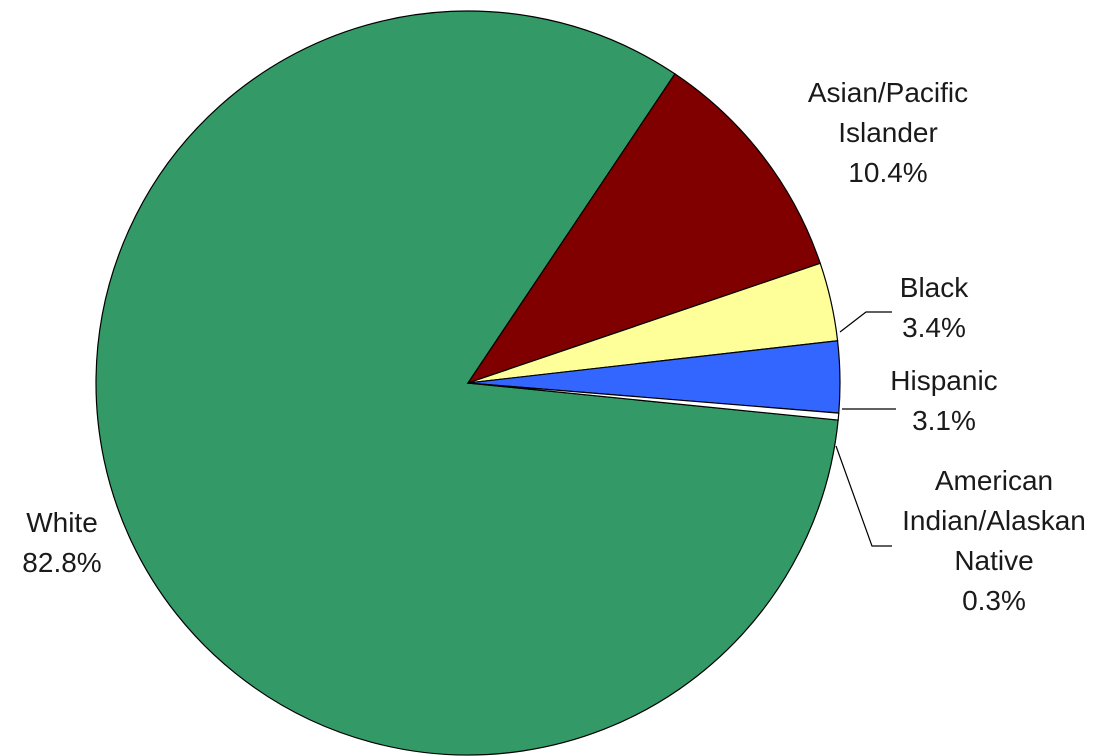 The height and width of the screenshot is (756, 1101). Describe the element at coordinates (943, 380) in the screenshot. I see `slice-label-line: Hispanic` at that location.